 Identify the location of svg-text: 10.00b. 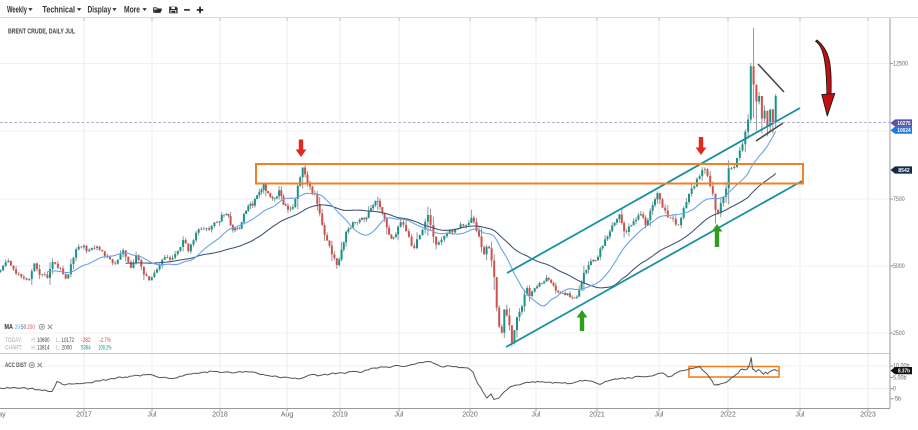
(901, 366).